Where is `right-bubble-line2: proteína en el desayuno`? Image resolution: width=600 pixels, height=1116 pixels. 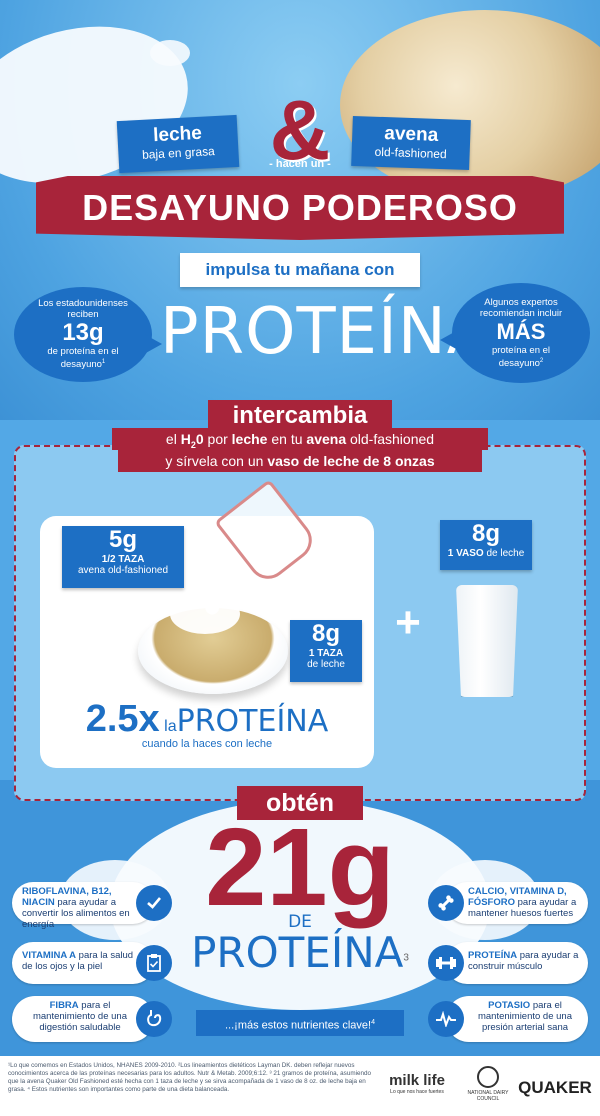
right-bubble-line2: proteína en el desayuno is located at coordinates (521, 357).